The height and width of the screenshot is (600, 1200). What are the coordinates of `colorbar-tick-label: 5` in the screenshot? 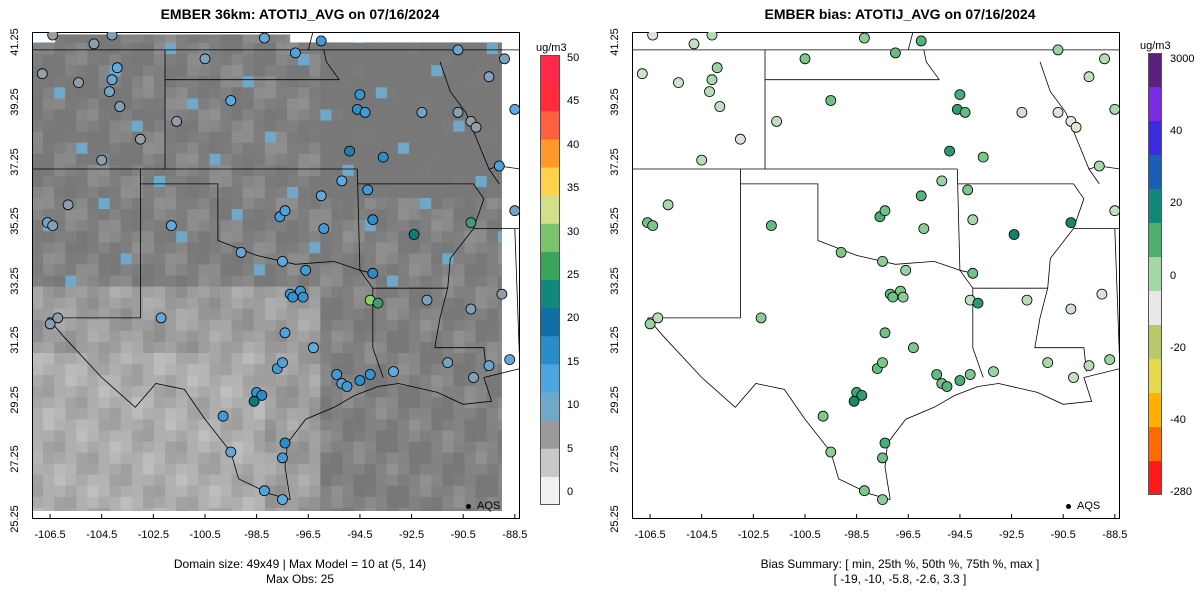 It's located at (570, 448).